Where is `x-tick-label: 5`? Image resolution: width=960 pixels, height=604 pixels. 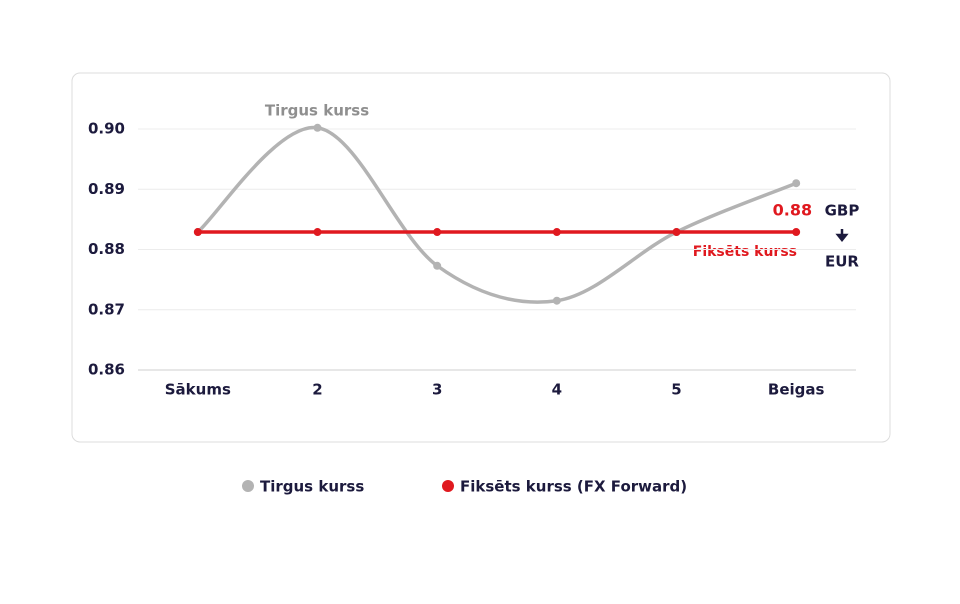 x-tick-label: 5 is located at coordinates (676, 390).